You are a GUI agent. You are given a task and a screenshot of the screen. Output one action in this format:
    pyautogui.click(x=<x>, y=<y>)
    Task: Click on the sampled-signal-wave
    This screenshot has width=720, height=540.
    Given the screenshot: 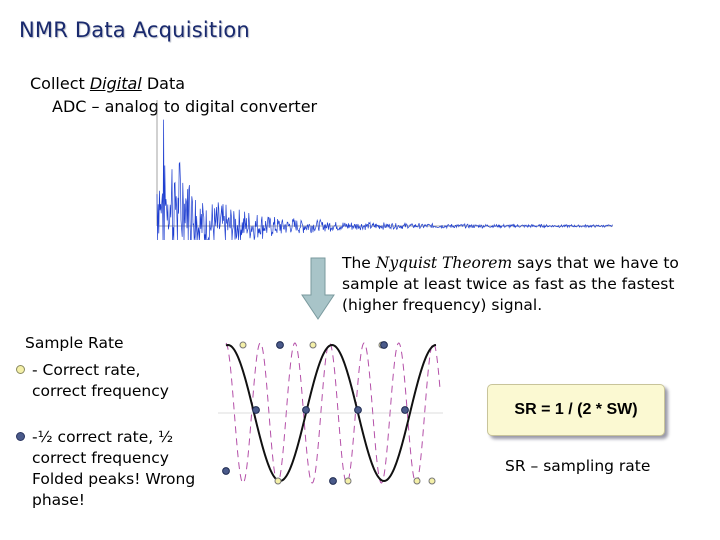 What is the action you would take?
    pyautogui.click(x=331, y=413)
    